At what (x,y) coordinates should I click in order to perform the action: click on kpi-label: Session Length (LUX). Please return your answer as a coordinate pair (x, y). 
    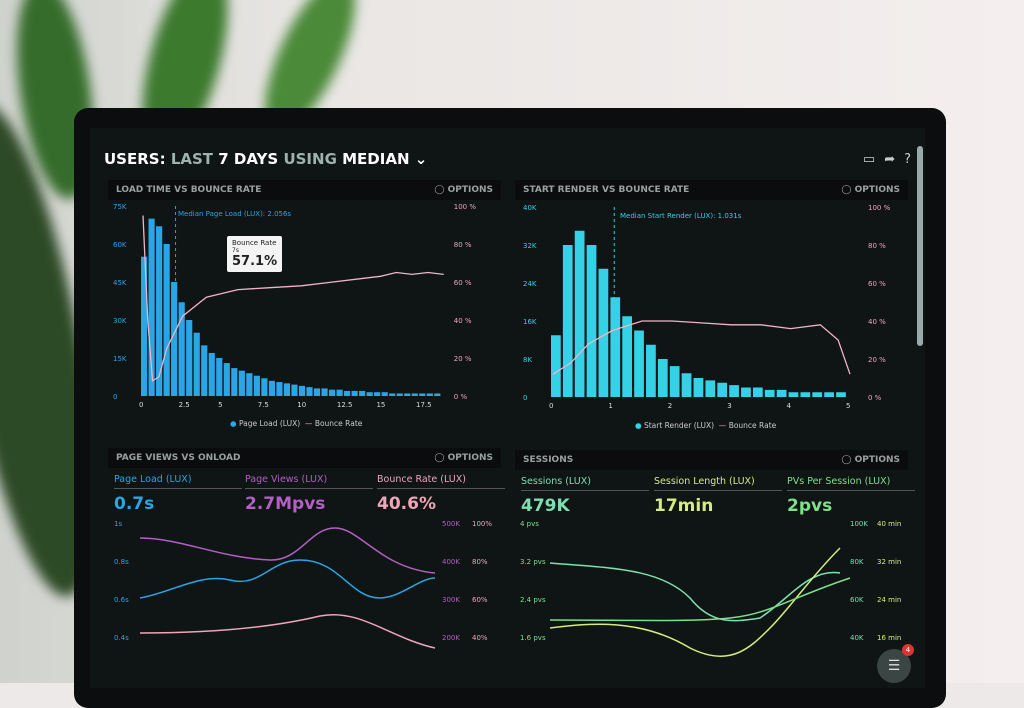
    Looking at the image, I should click on (718, 483).